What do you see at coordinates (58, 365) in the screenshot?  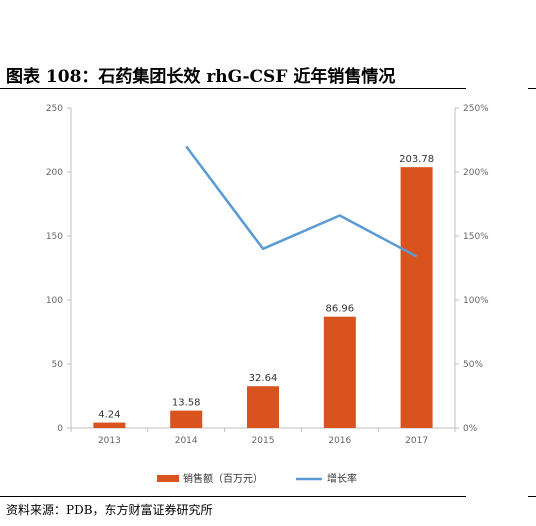 I see `y-tick-label: 50` at bounding box center [58, 365].